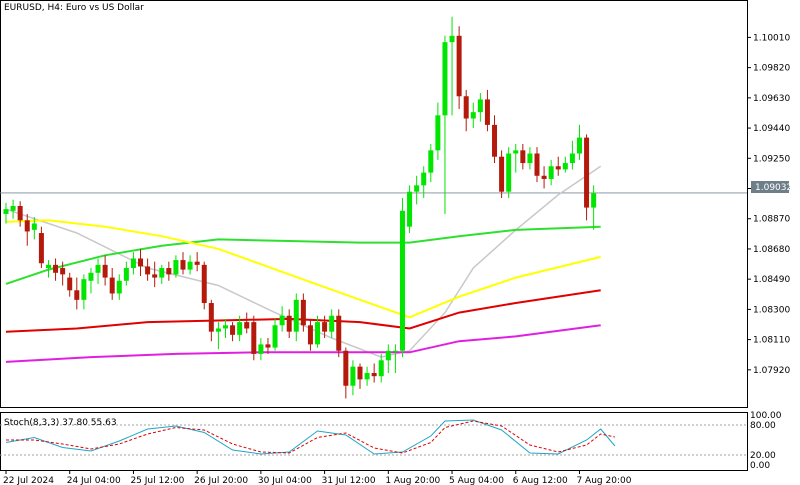 This screenshot has width=800, height=485. Describe the element at coordinates (771, 159) in the screenshot. I see `y-tick-label: 1.09250` at that location.